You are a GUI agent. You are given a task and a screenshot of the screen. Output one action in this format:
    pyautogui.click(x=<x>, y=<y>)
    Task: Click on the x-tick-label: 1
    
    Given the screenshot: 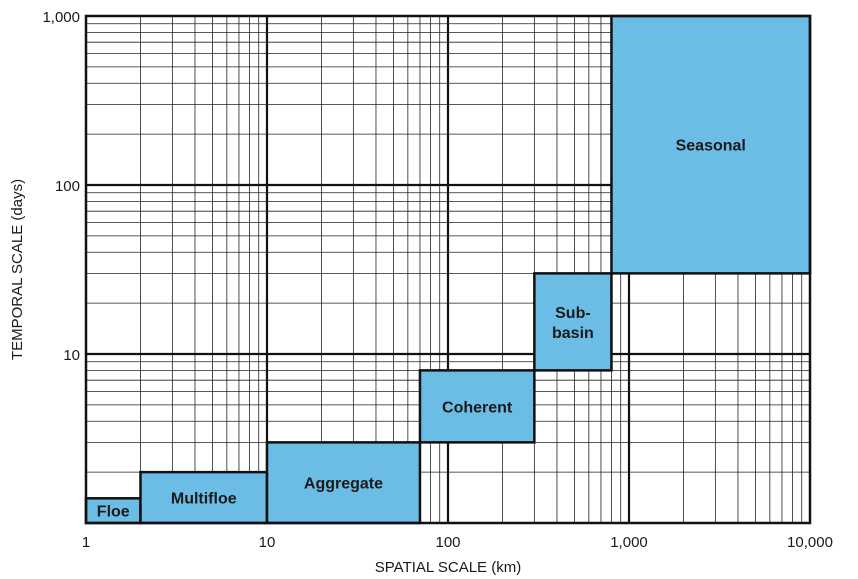 What is the action you would take?
    pyautogui.click(x=86, y=542)
    